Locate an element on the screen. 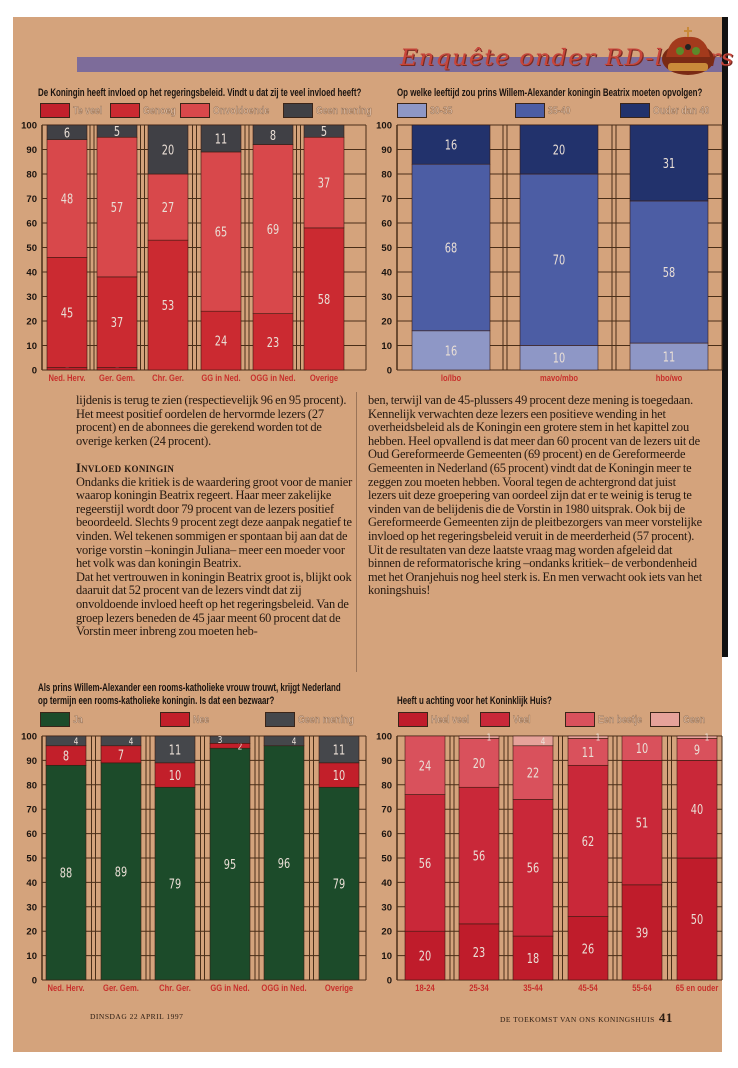 The width and height of the screenshot is (738, 1068). legend-label: Een beetje is located at coordinates (620, 719).